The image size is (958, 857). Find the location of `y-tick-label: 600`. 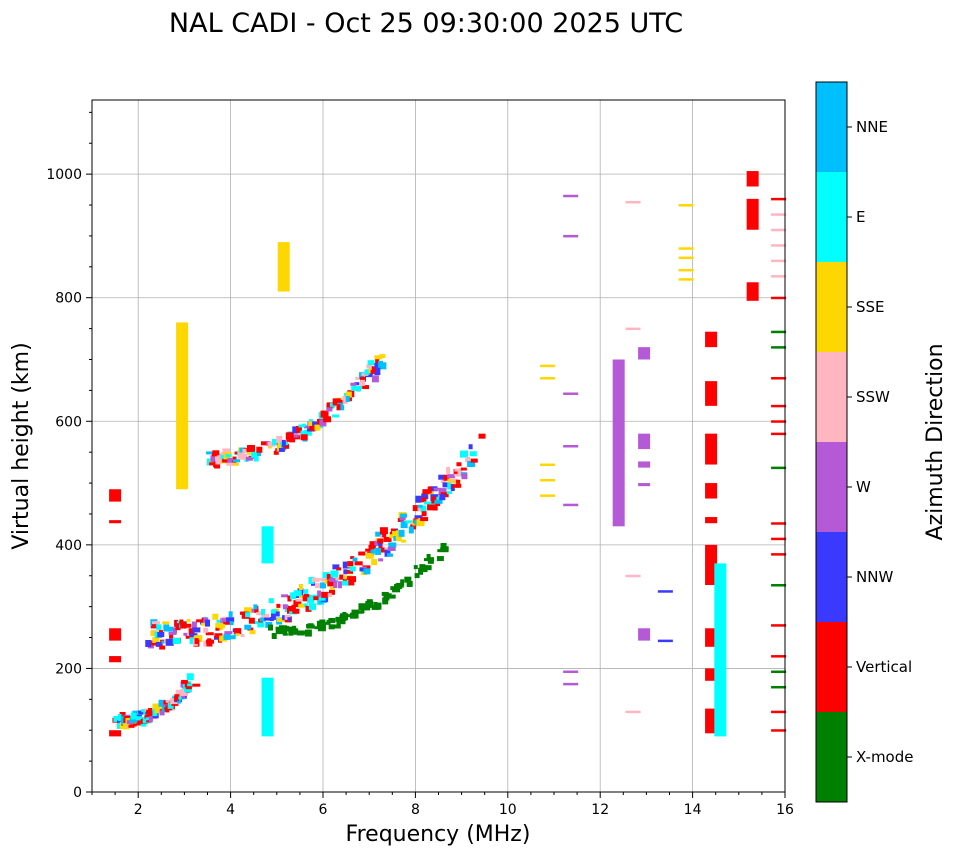

y-tick-label: 600 is located at coordinates (68, 422).